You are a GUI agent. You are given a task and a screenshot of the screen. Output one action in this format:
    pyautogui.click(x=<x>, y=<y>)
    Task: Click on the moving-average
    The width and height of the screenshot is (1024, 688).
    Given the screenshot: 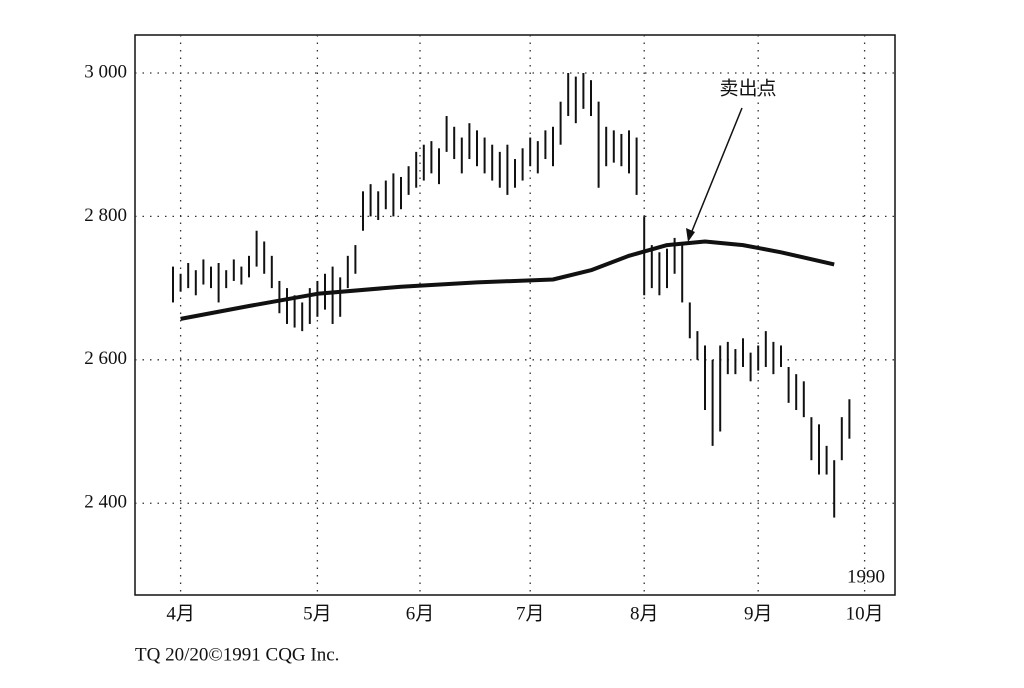 What is the action you would take?
    pyautogui.click(x=507, y=280)
    